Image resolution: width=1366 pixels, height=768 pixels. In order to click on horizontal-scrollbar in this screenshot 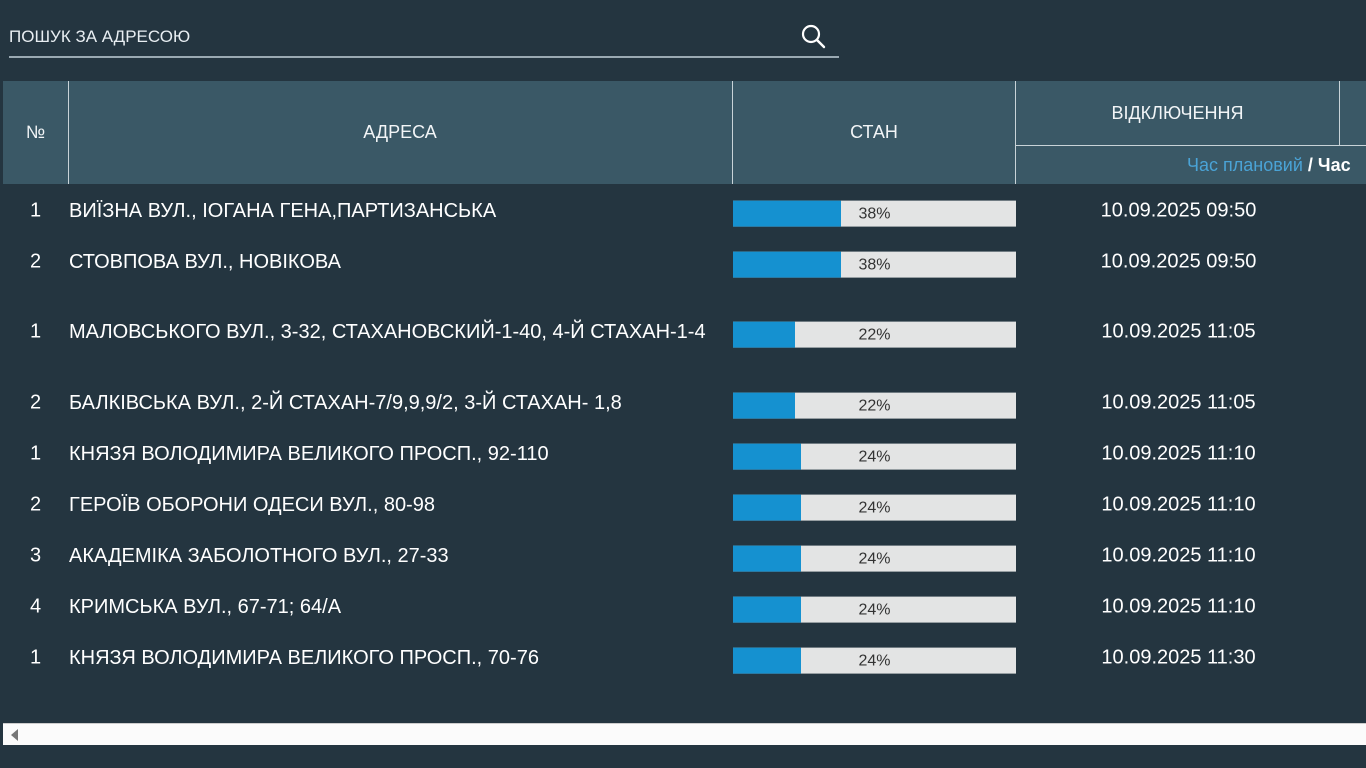, I will do `click(684, 734)`.